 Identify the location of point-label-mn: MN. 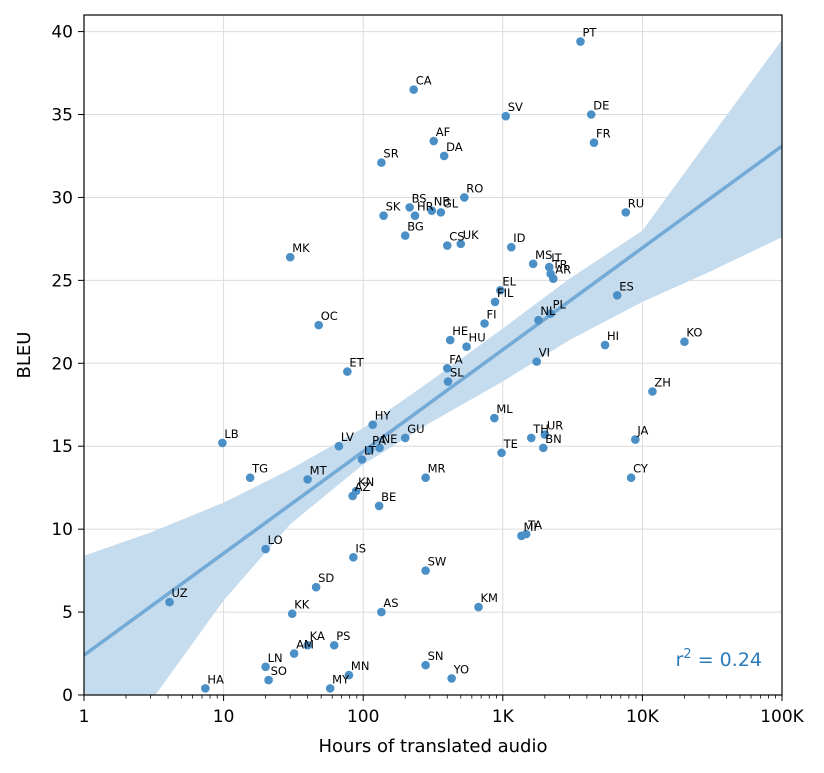
(360, 666).